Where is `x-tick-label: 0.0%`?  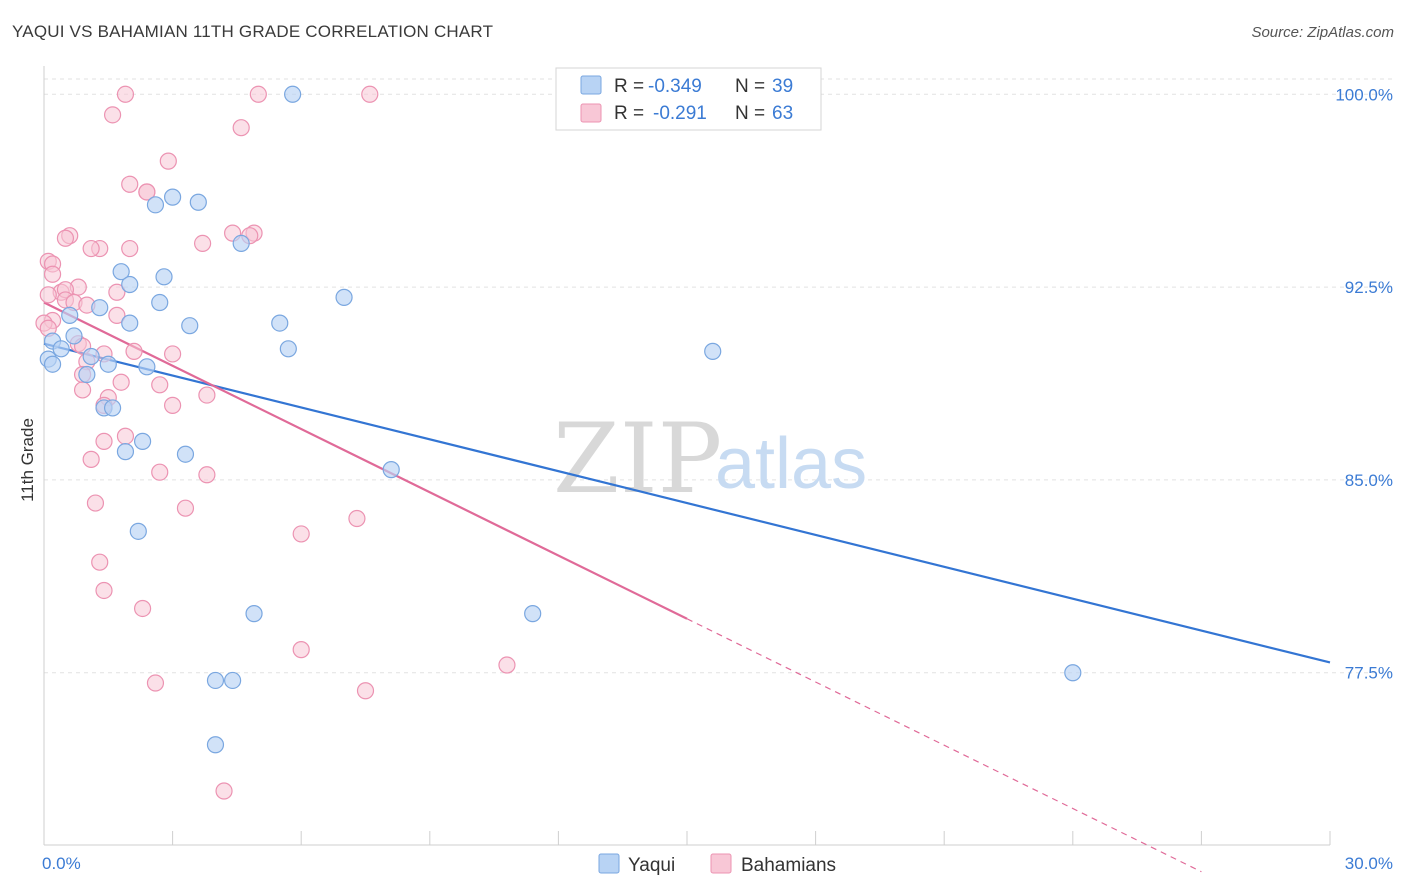 x-tick-label: 0.0% is located at coordinates (61, 863).